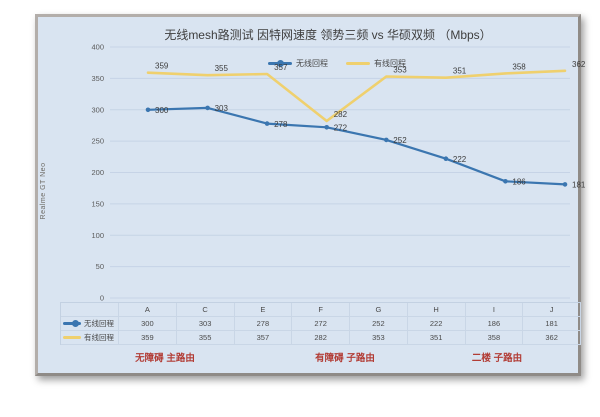 This screenshot has width=600, height=417. I want to click on svg-text: 350, so click(97, 78).